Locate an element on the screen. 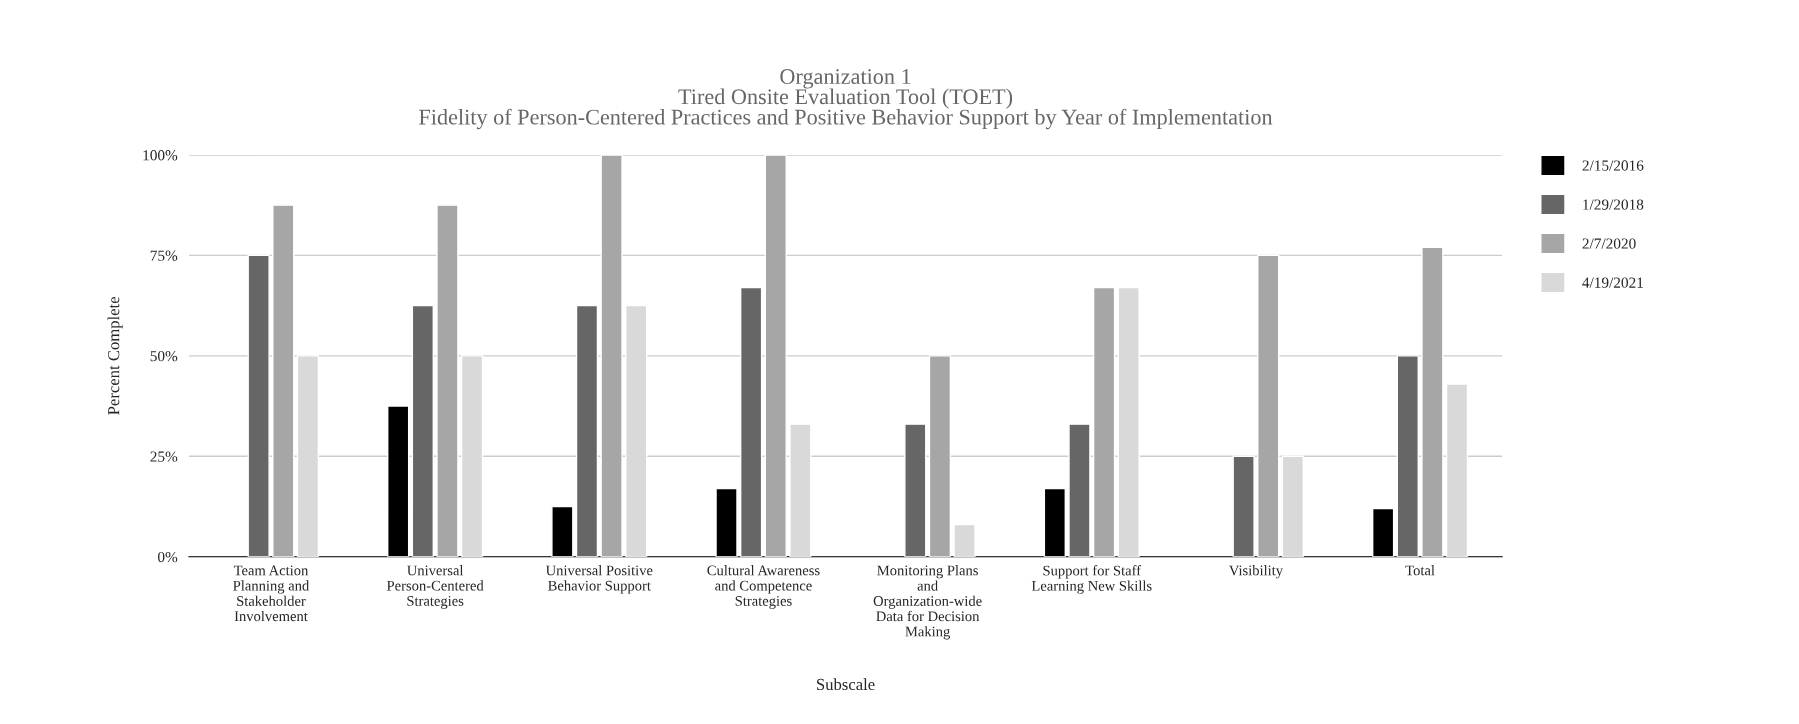 The width and height of the screenshot is (1799, 724). chart-title: Organization 1 Tired Onsite Evaluation Tool (TOET) Fidelity of Person-Centered Practices and Positive Behavior Support by Year of Implementation is located at coordinates (846, 99).